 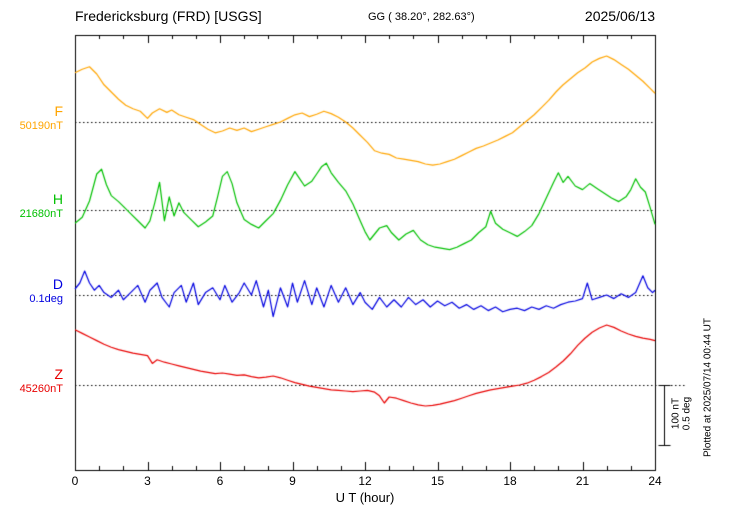 What do you see at coordinates (46, 299) in the screenshot?
I see `series-baseline-d: 0.1deg` at bounding box center [46, 299].